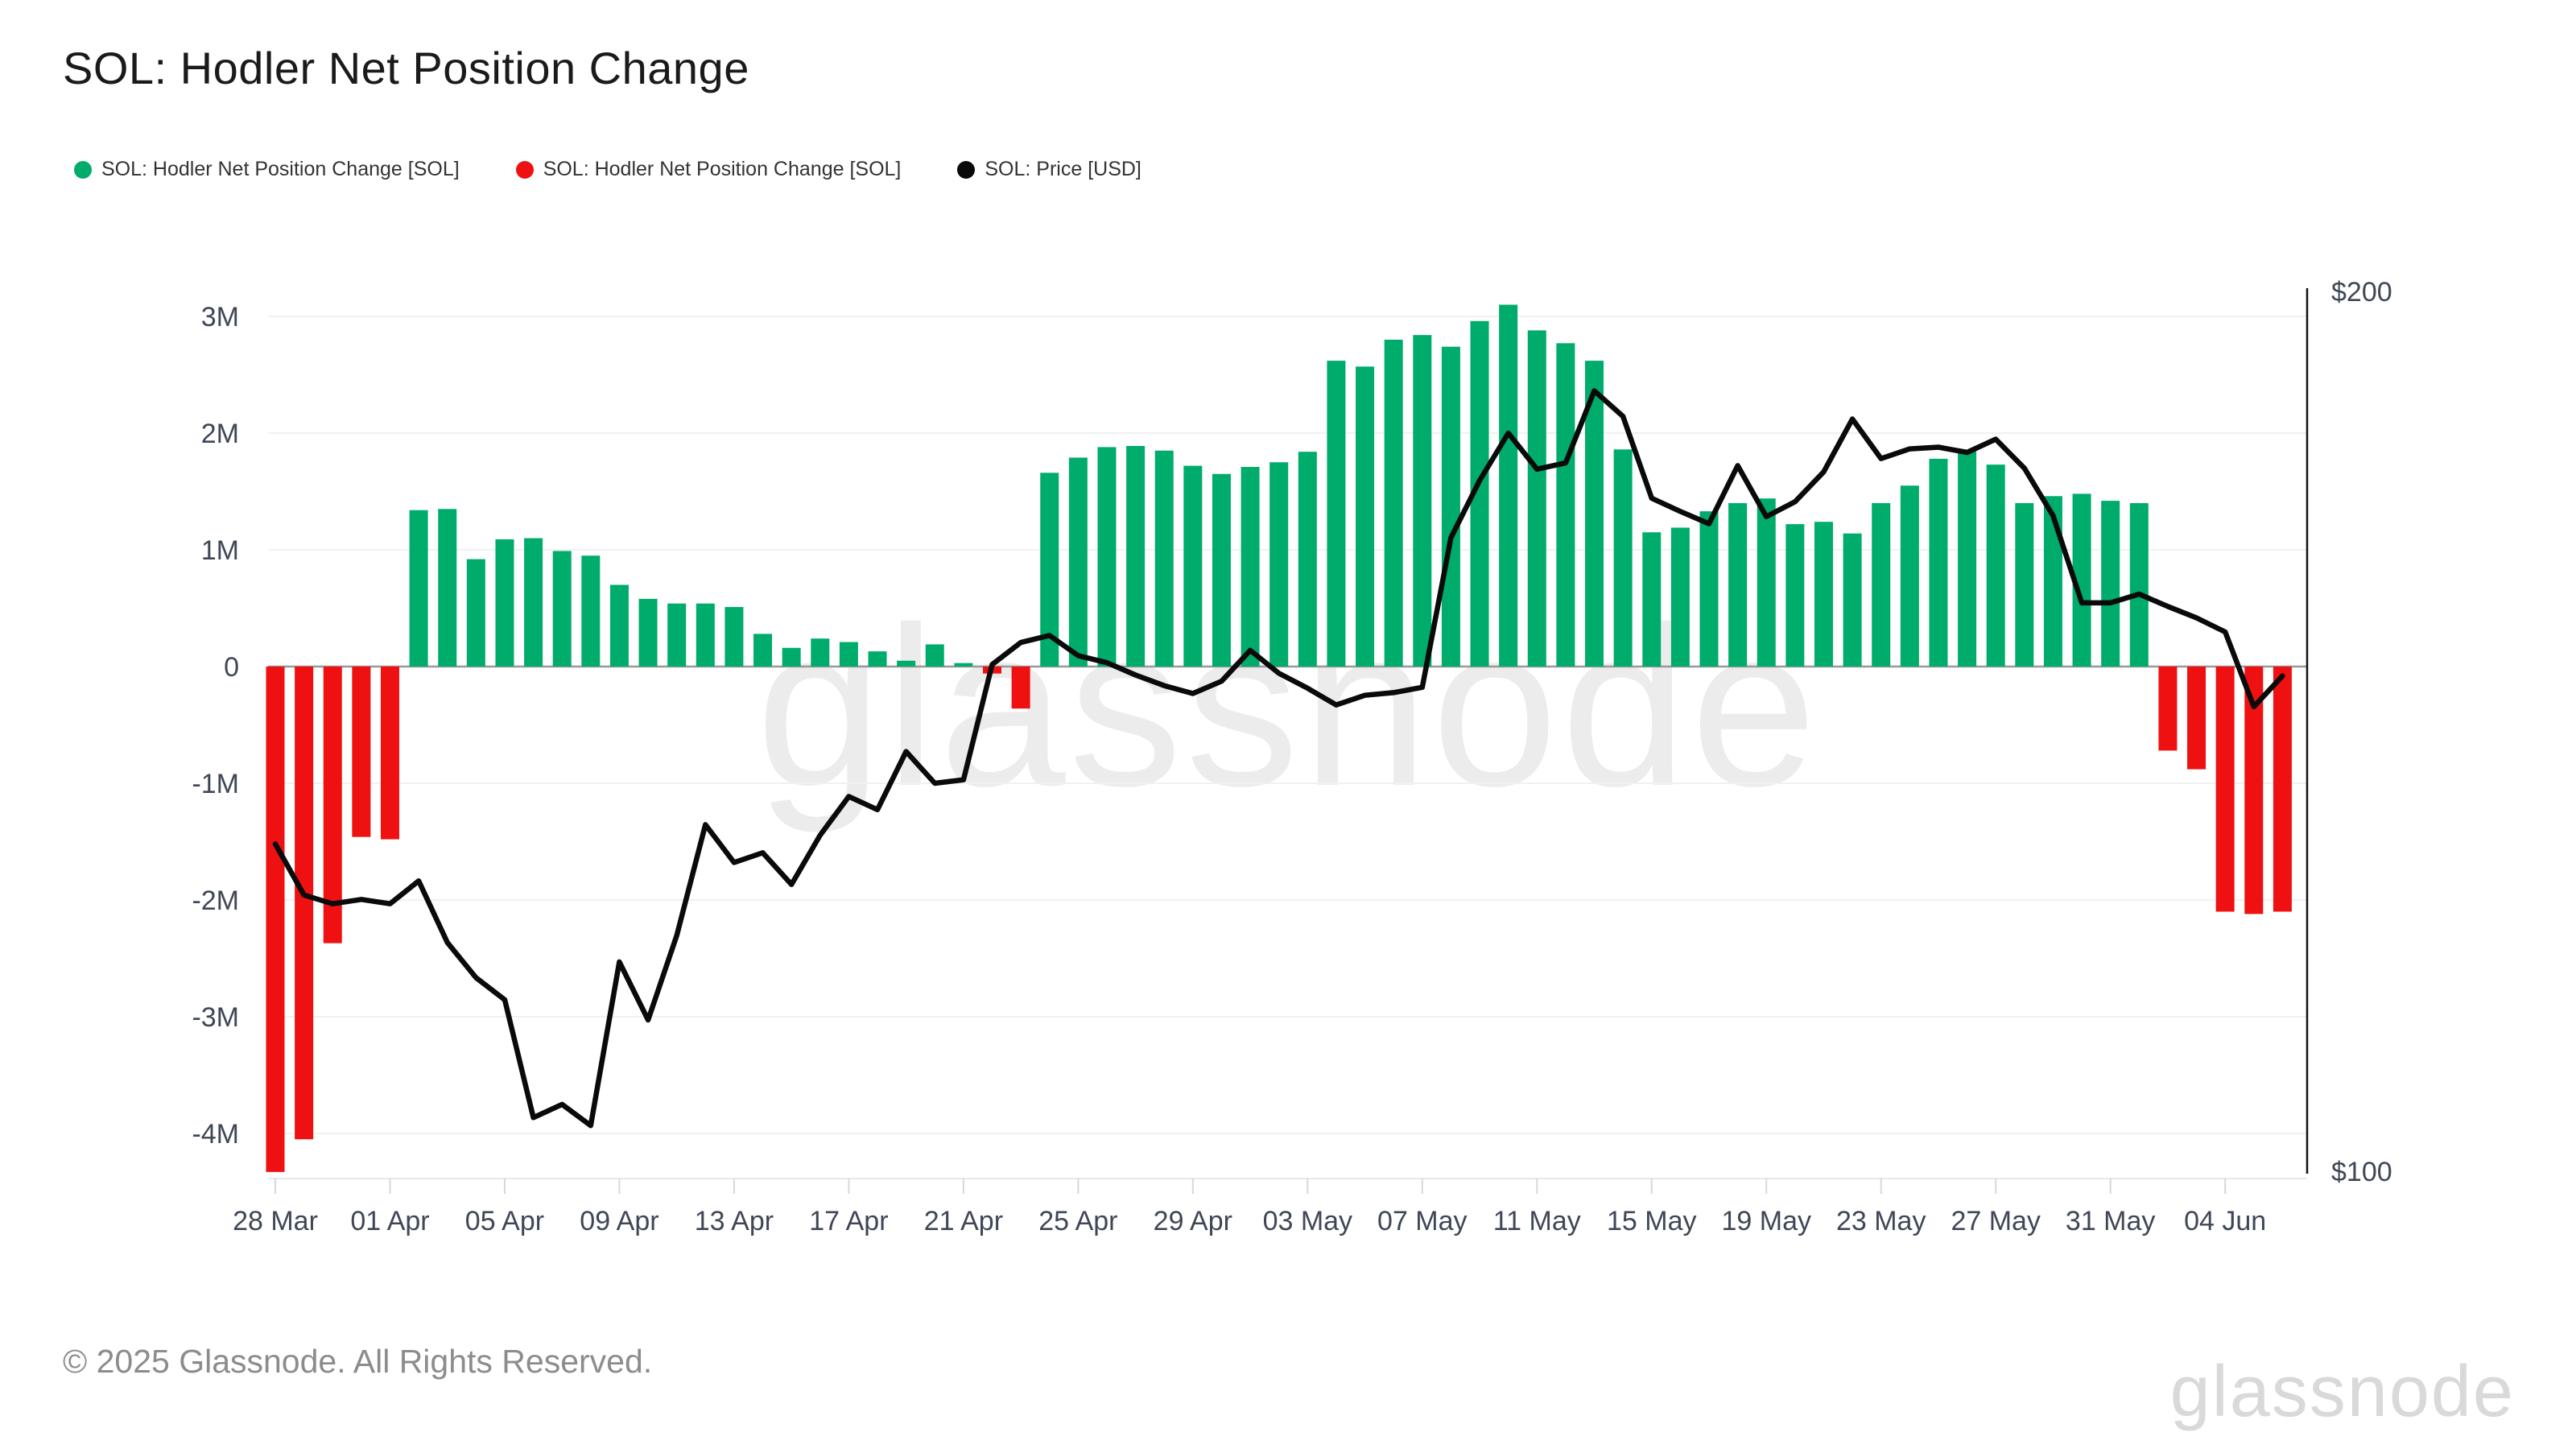  What do you see at coordinates (1680, 597) in the screenshot?
I see `bar-16-may` at bounding box center [1680, 597].